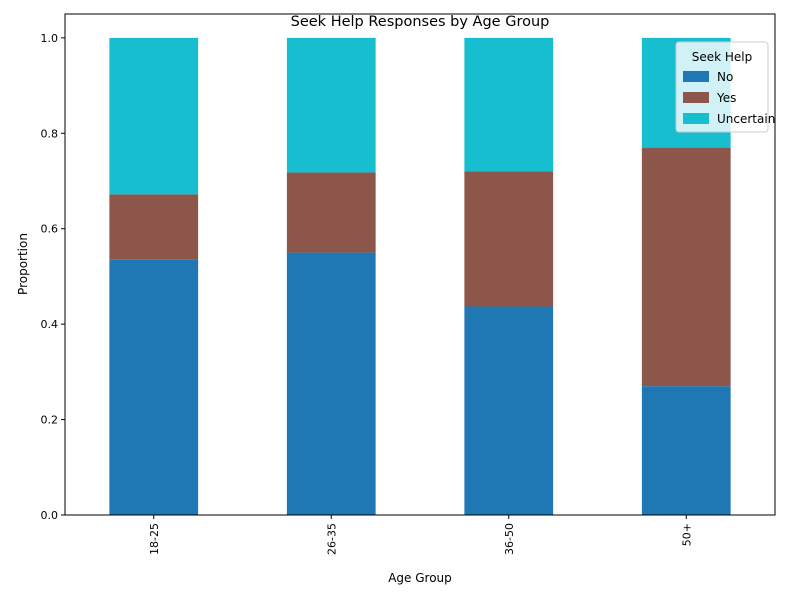 The height and width of the screenshot is (604, 800). What do you see at coordinates (509, 539) in the screenshot?
I see `x-tick-label-2: 36-50` at bounding box center [509, 539].